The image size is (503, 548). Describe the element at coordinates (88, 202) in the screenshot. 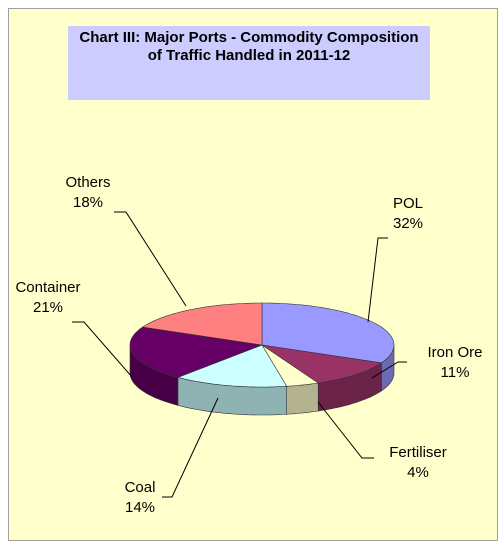

I see `slice-value-label: 18%` at that location.